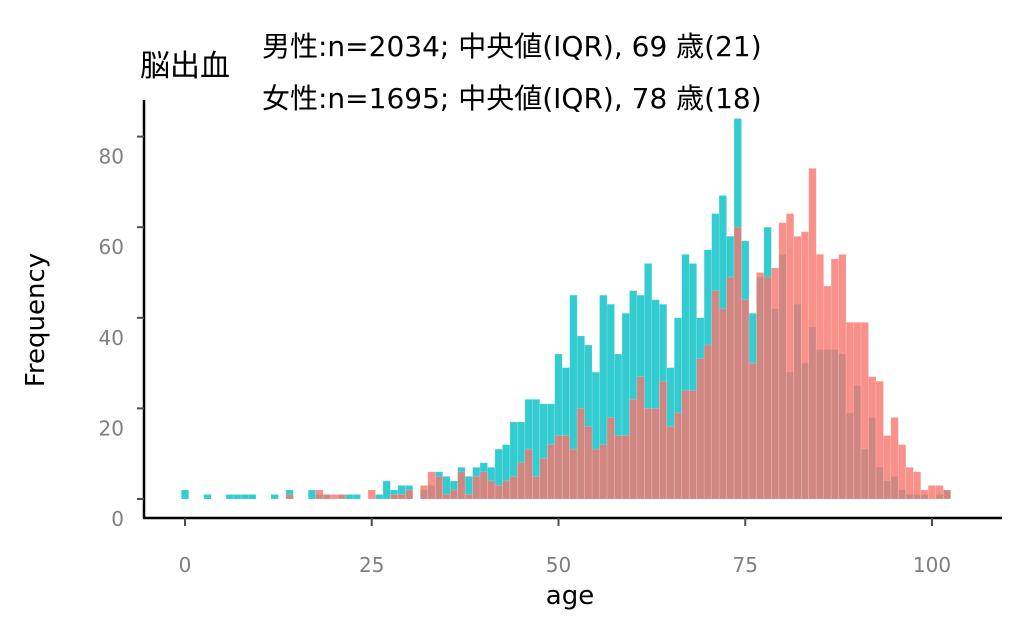 Image resolution: width=1026 pixels, height=644 pixels. I want to click on x-tick-label: 50, so click(558, 565).